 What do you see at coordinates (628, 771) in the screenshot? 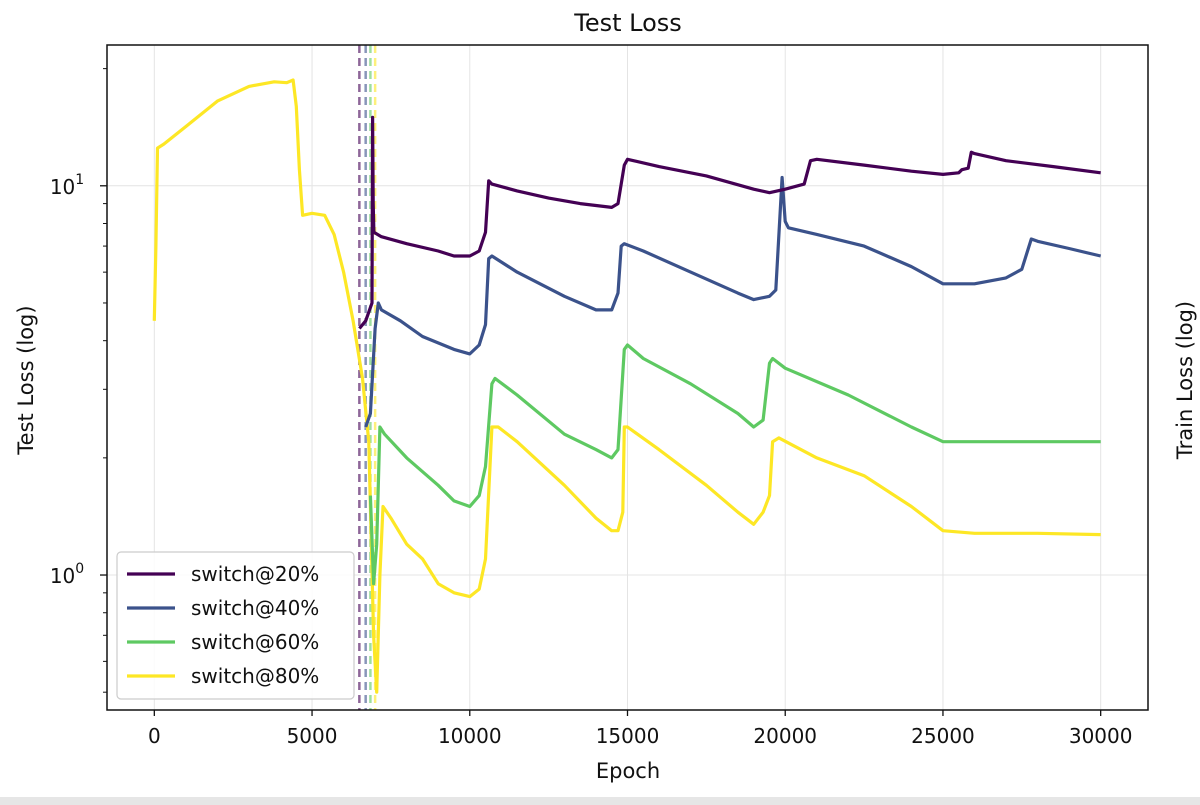
I see `x-axis-label: Epoch` at bounding box center [628, 771].